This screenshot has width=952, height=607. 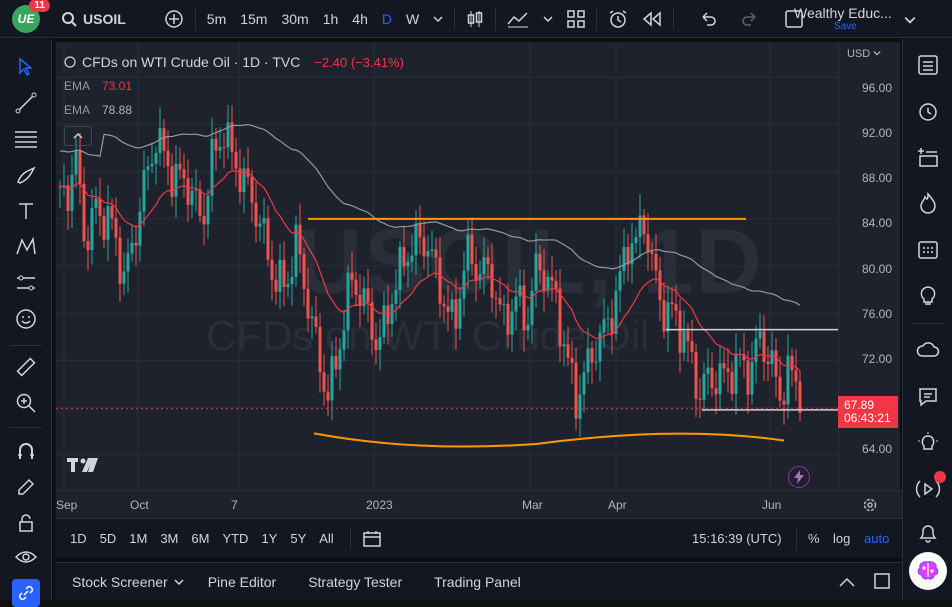 What do you see at coordinates (928, 203) in the screenshot?
I see `hotlists-button` at bounding box center [928, 203].